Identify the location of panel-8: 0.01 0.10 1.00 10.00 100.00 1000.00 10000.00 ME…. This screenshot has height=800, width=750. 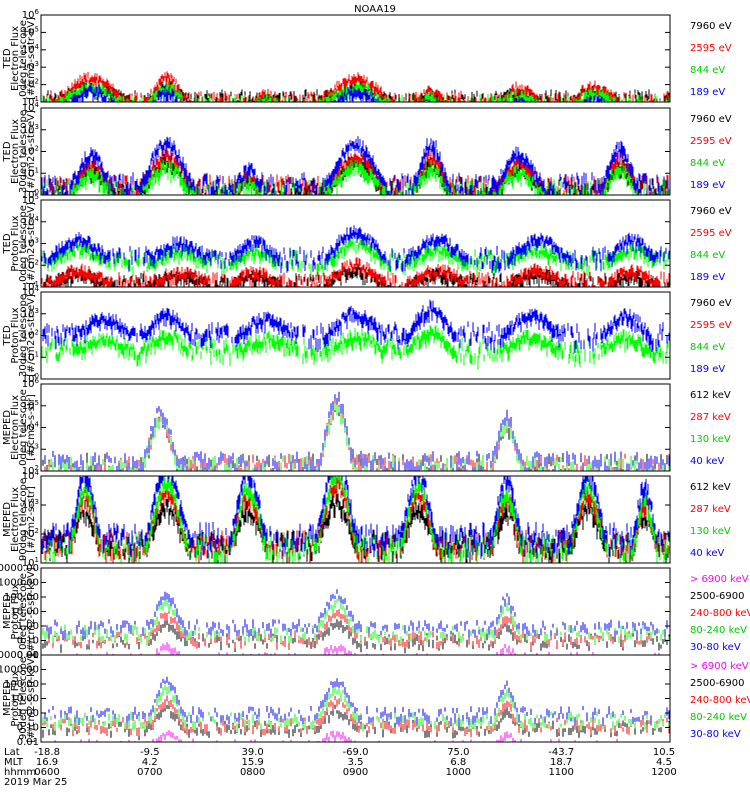
(375, 699).